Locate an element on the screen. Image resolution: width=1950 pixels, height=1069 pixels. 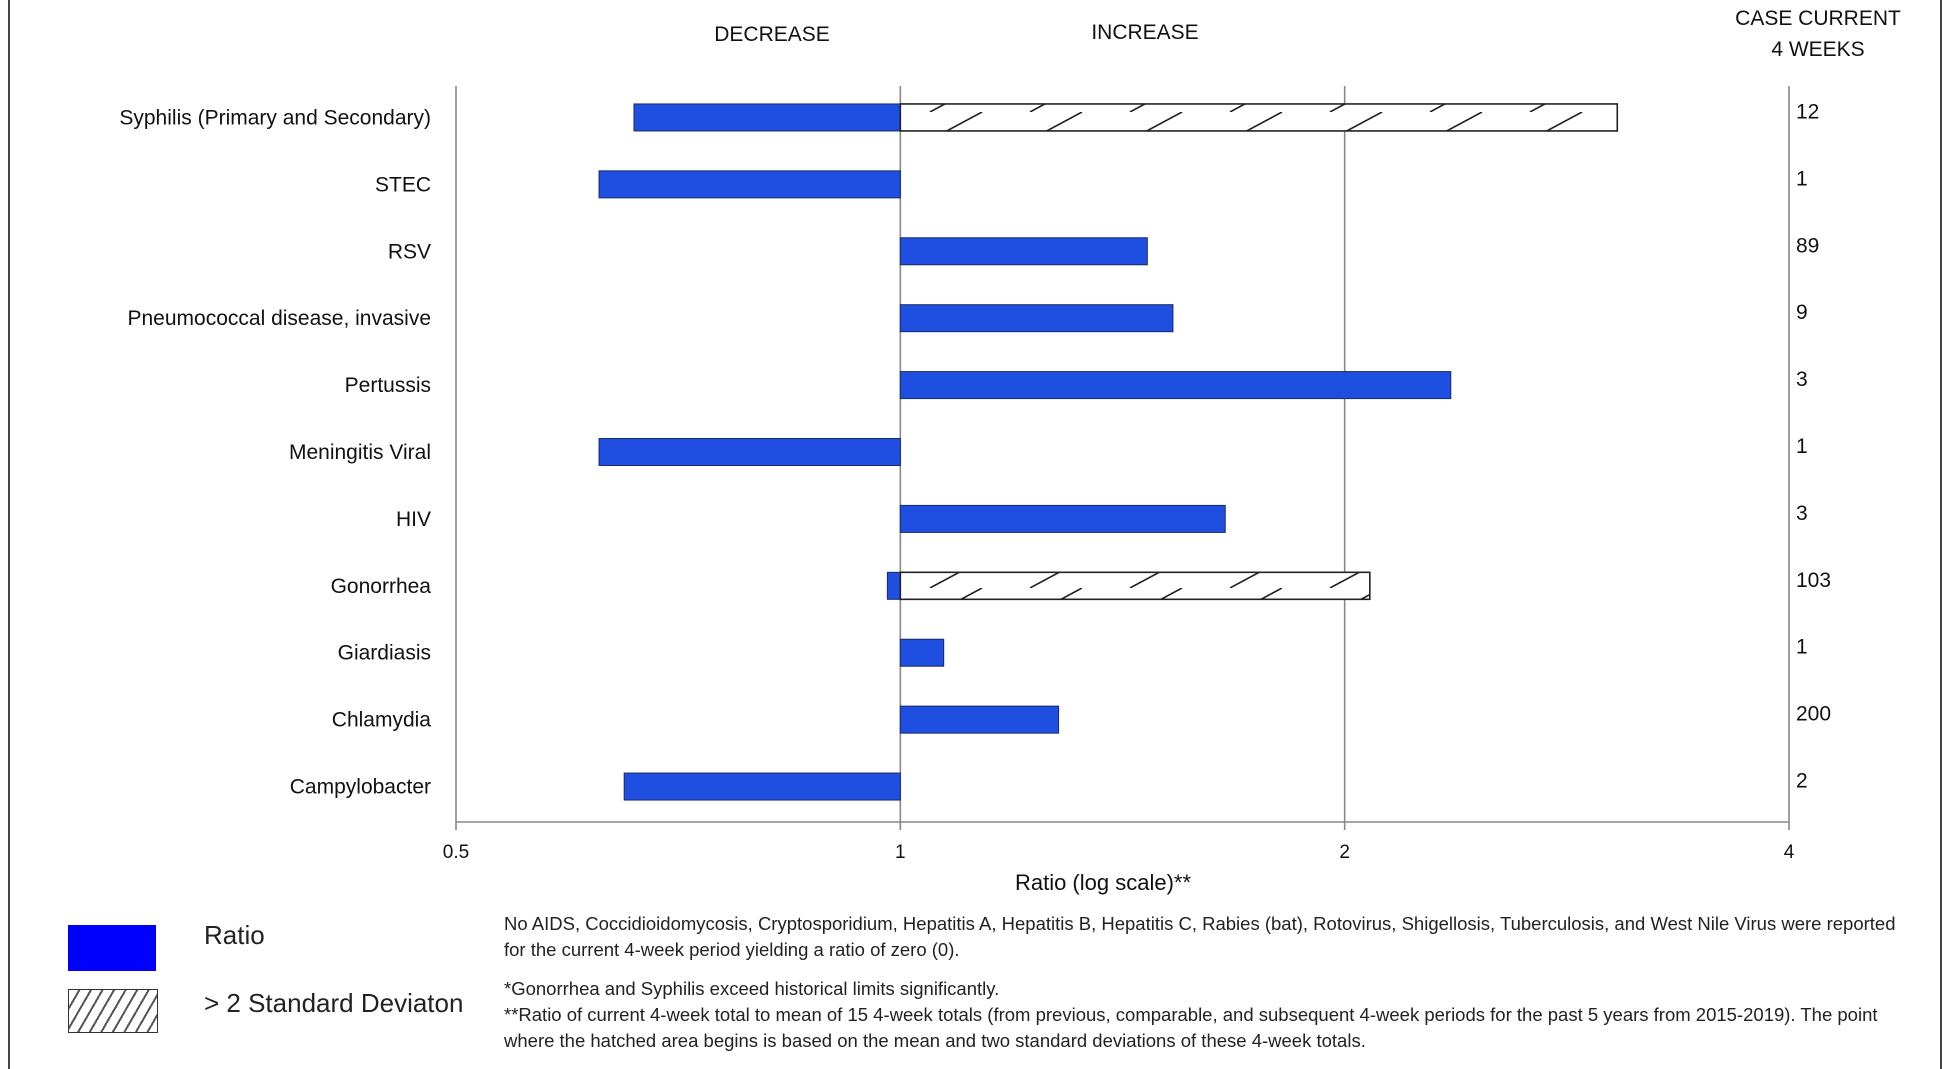
case-count: 12 is located at coordinates (1807, 111).